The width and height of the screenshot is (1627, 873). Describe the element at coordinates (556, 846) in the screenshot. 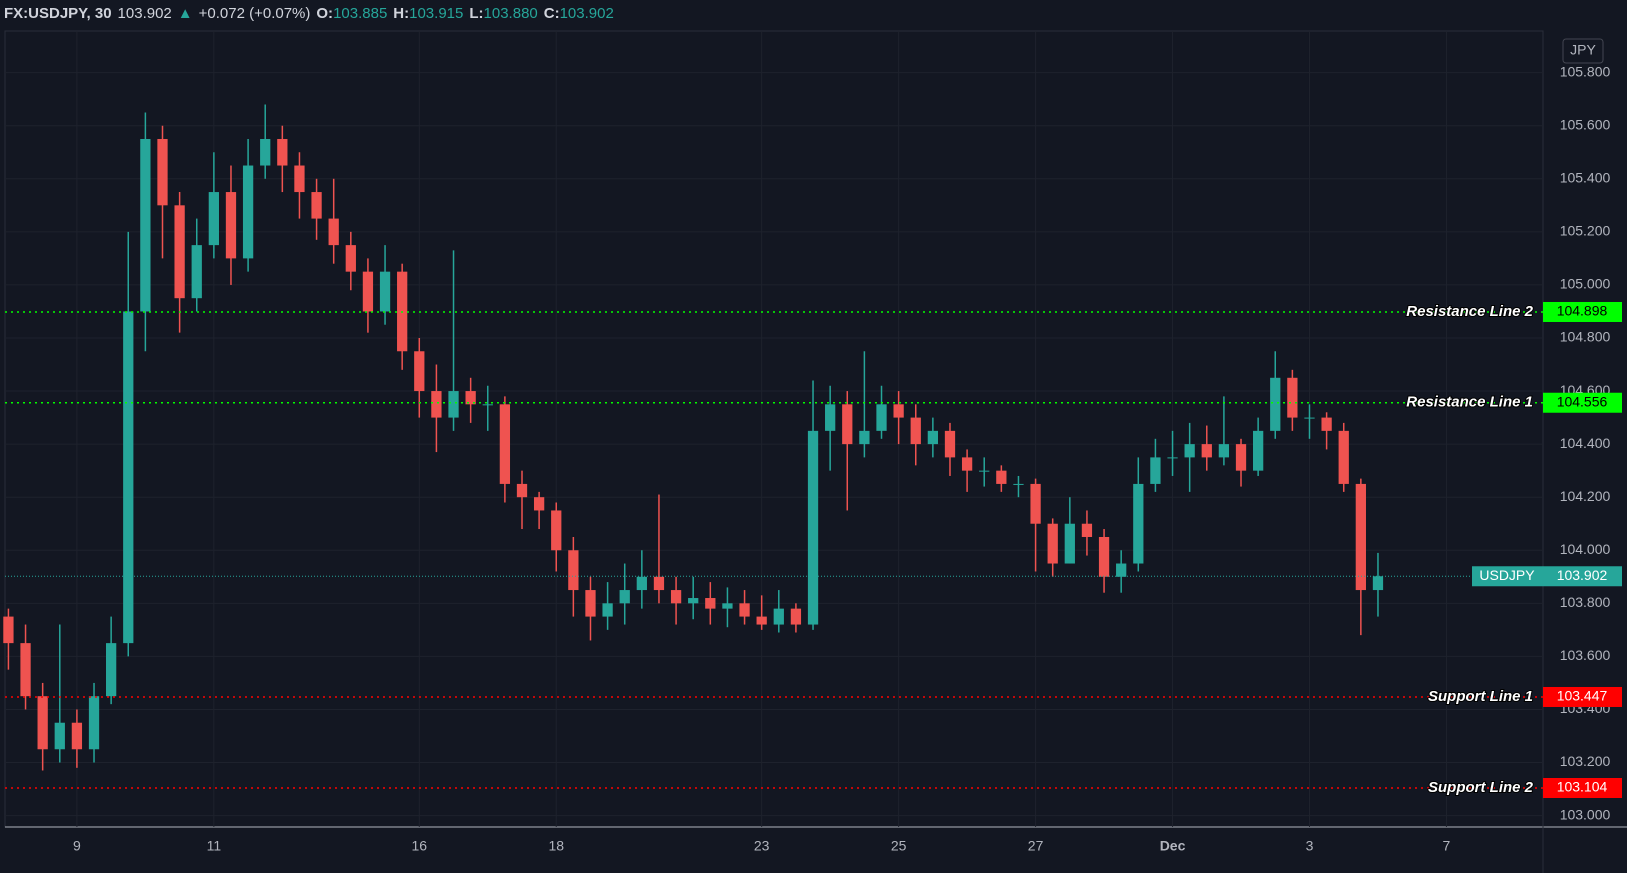

I see `x-tick-label: 18` at that location.